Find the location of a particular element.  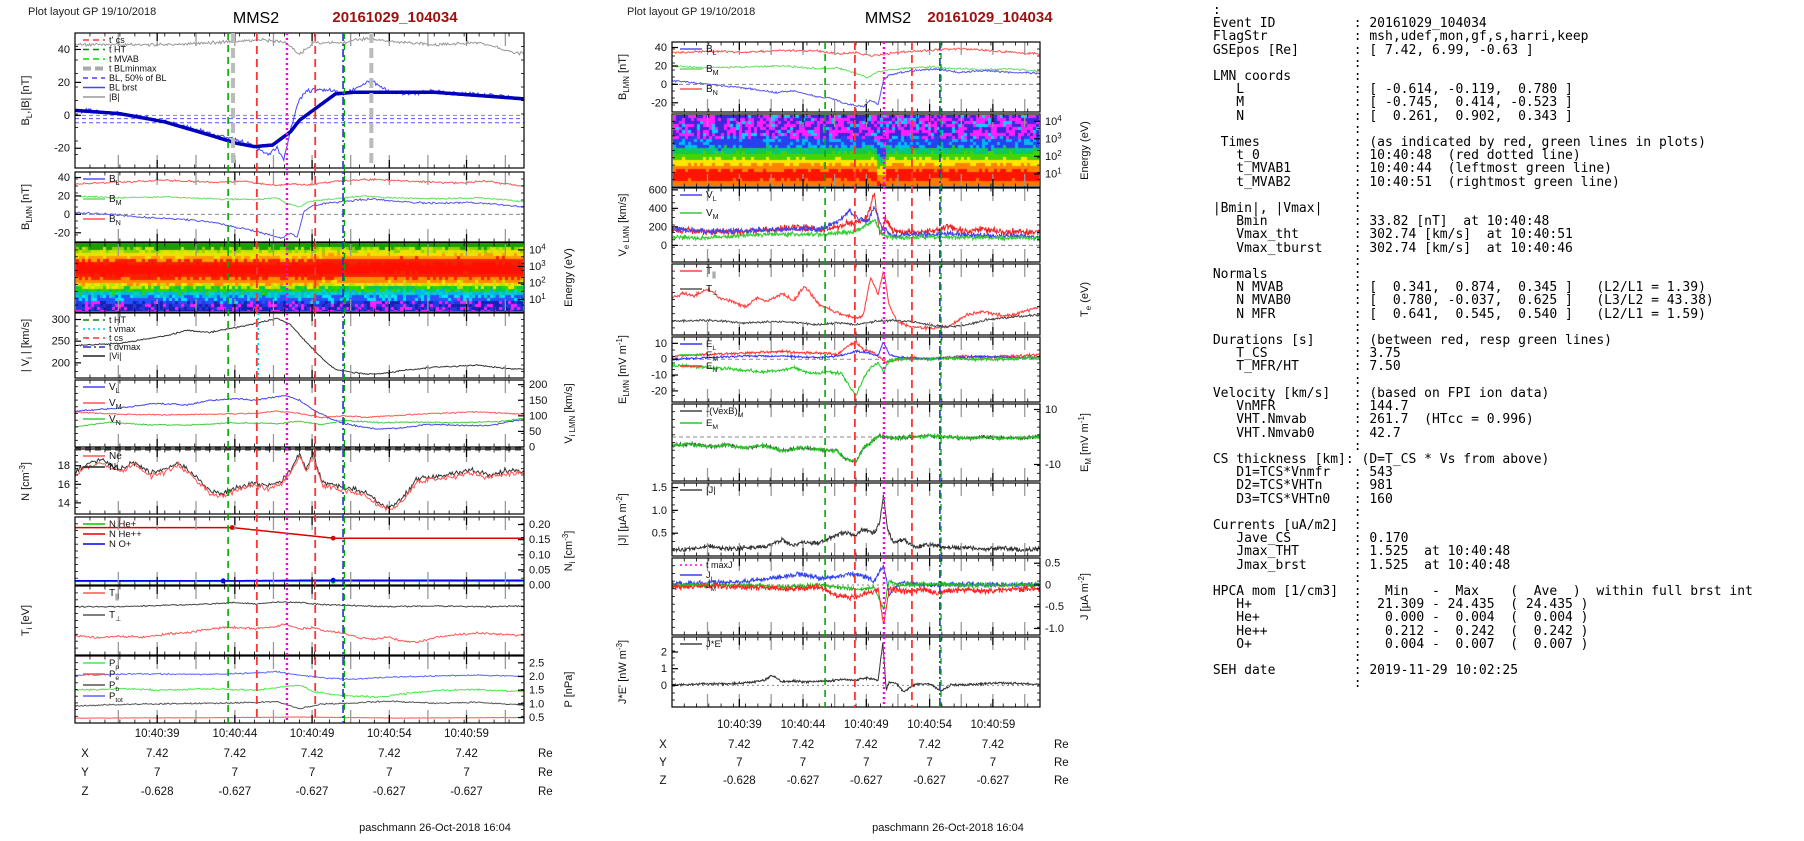

y-axis-title: | Vi | [km/s] is located at coordinates (27, 345).